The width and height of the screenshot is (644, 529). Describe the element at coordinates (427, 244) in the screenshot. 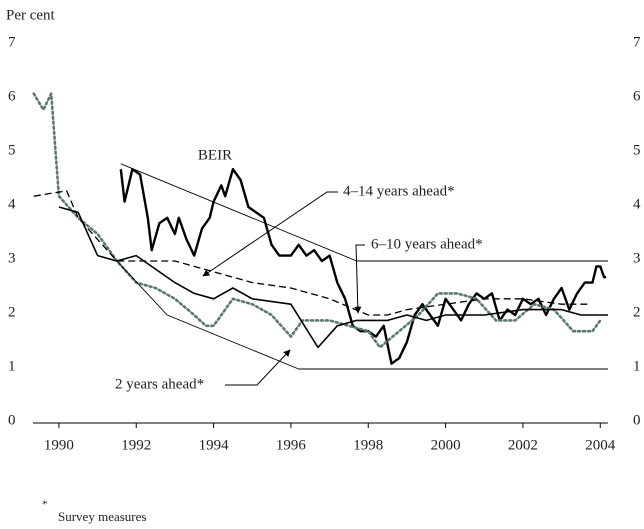

I see `annotation: 6–10 years ahead*` at that location.